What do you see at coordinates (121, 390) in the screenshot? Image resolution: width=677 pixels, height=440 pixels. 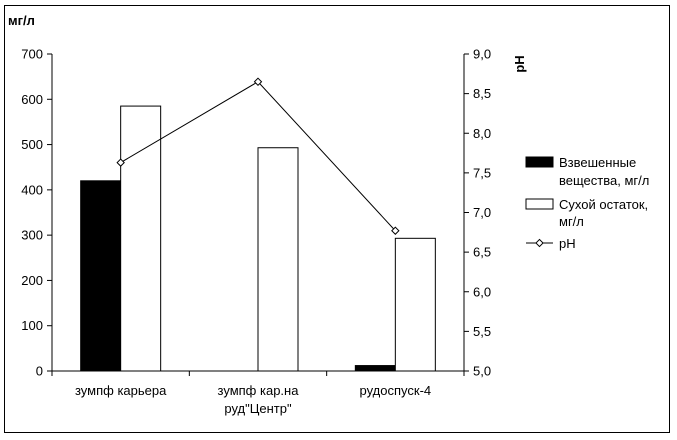 I see `x-tick-label: зумпф карьера` at bounding box center [121, 390].